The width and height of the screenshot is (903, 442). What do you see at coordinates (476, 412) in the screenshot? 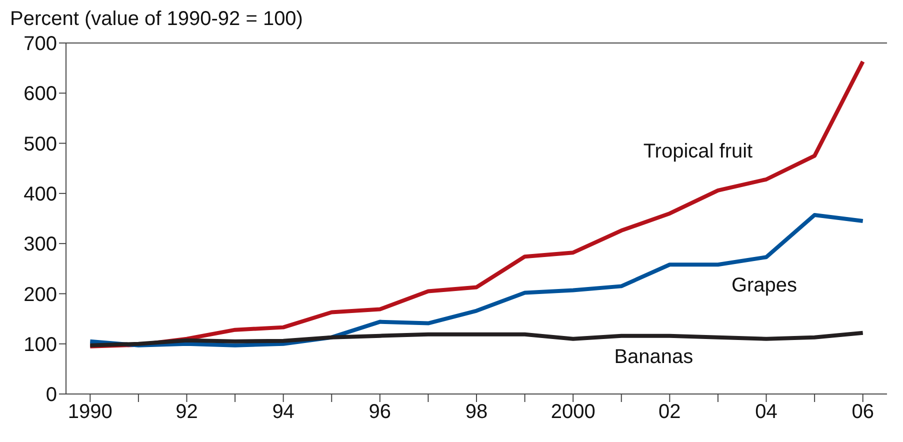
I see `x-tick-label: 98` at bounding box center [476, 412].